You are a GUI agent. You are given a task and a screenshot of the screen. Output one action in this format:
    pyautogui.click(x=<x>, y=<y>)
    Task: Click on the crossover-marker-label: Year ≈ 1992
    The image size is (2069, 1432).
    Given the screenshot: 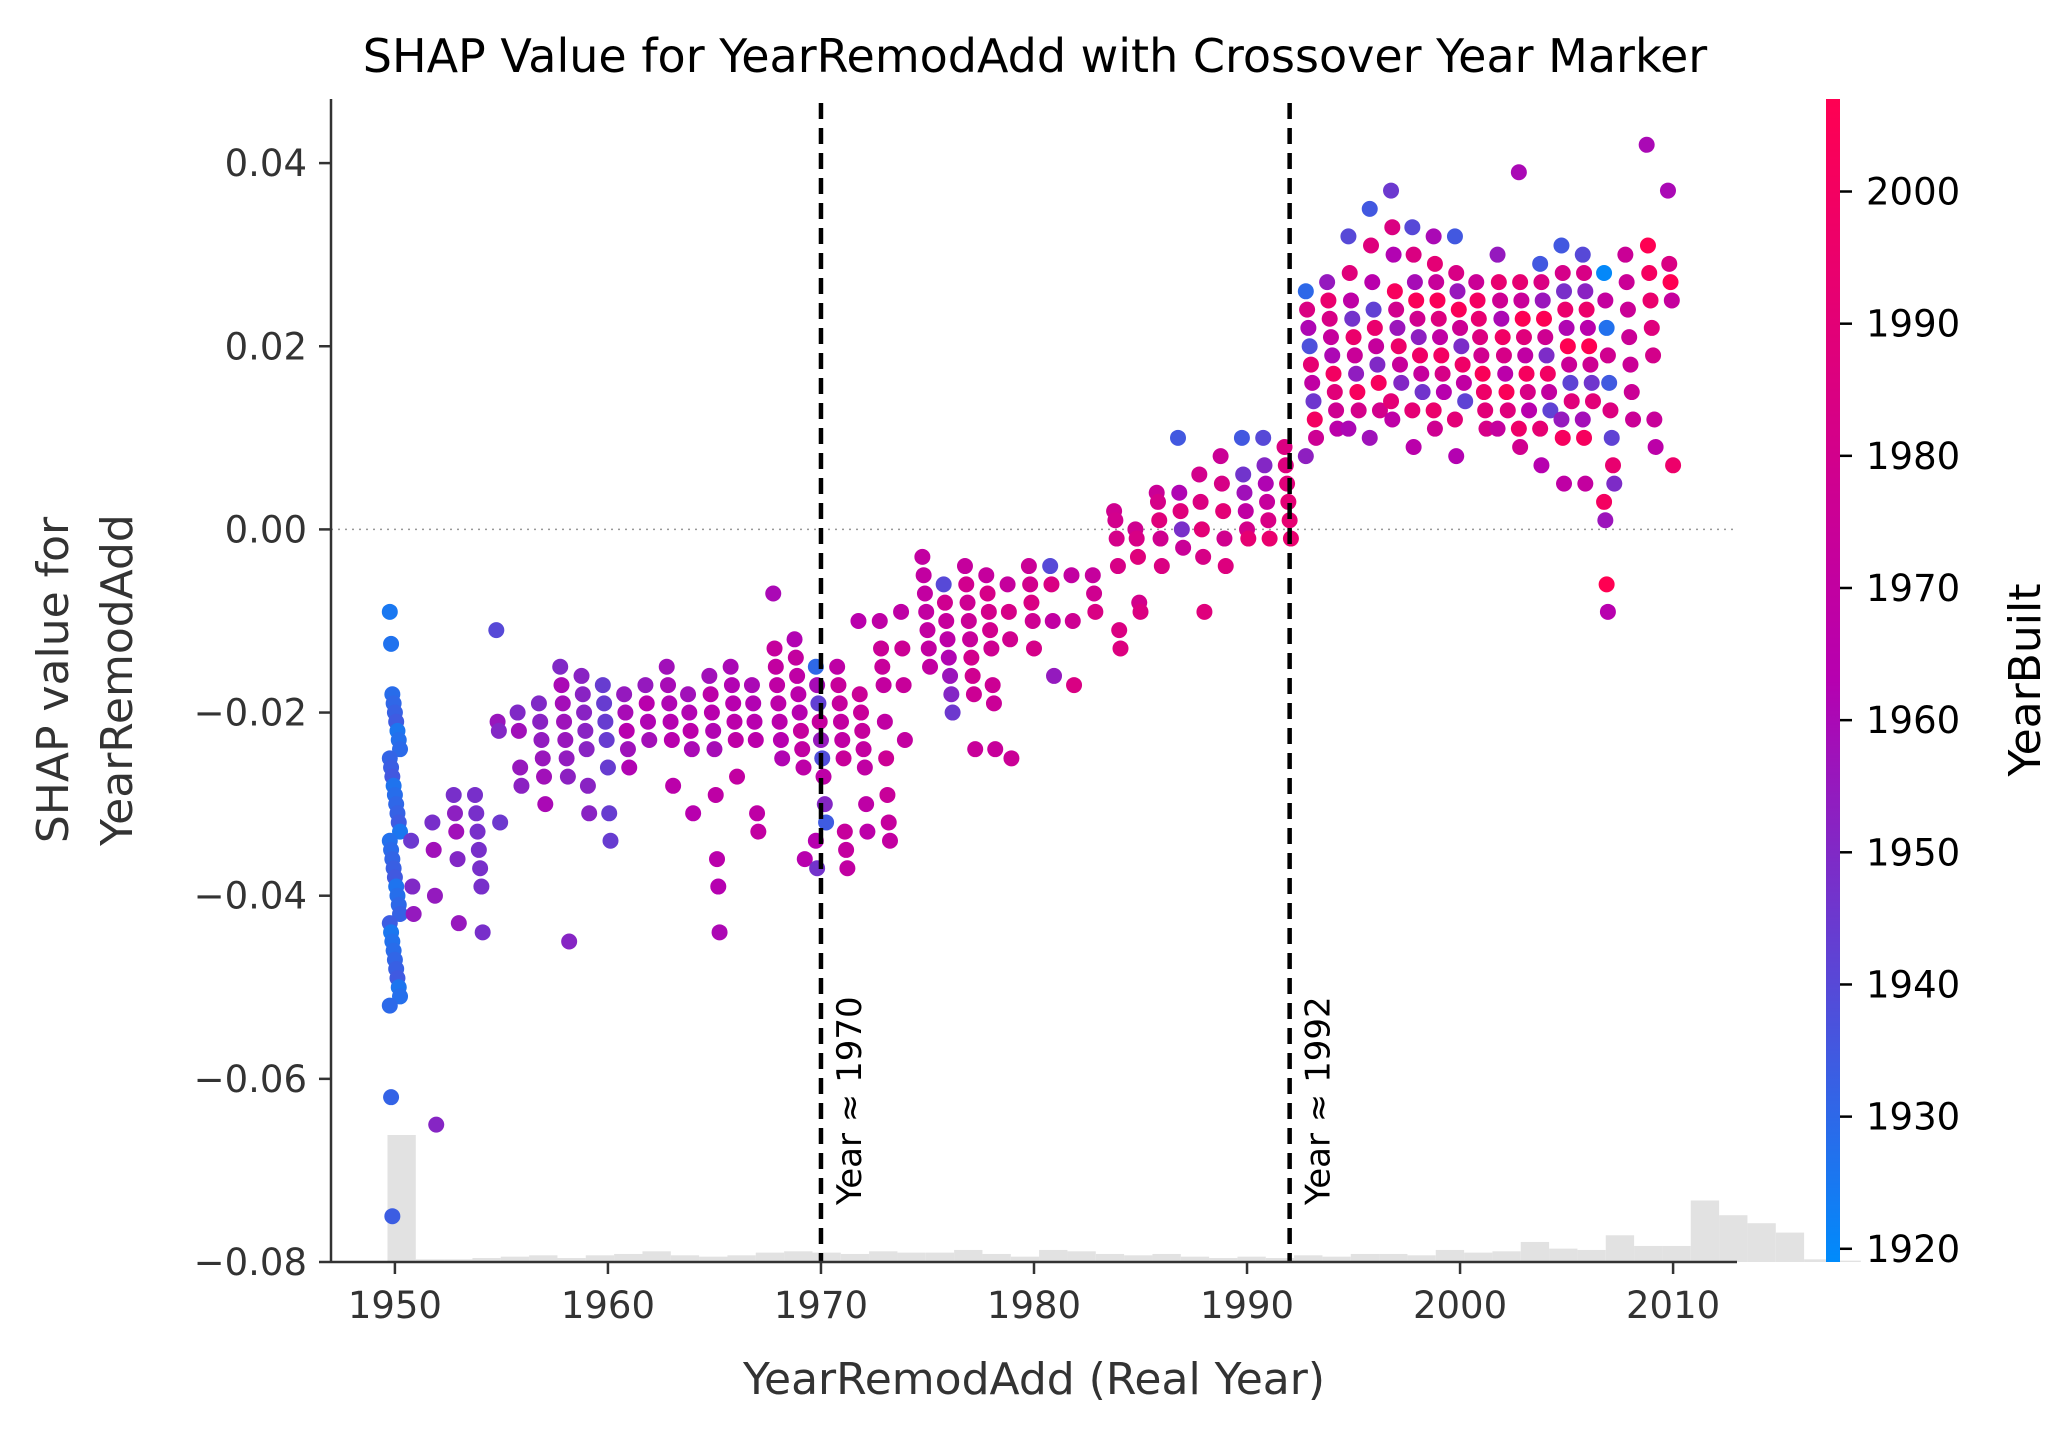 What is the action you would take?
    pyautogui.click(x=1319, y=1101)
    